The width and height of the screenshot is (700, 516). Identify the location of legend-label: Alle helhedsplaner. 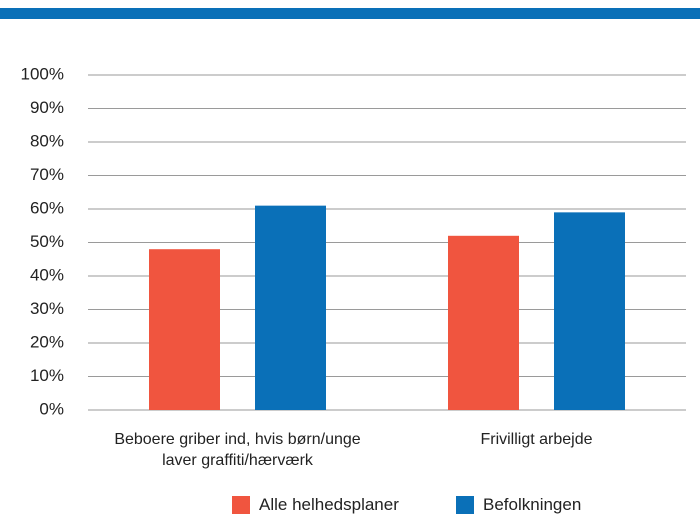
(329, 504).